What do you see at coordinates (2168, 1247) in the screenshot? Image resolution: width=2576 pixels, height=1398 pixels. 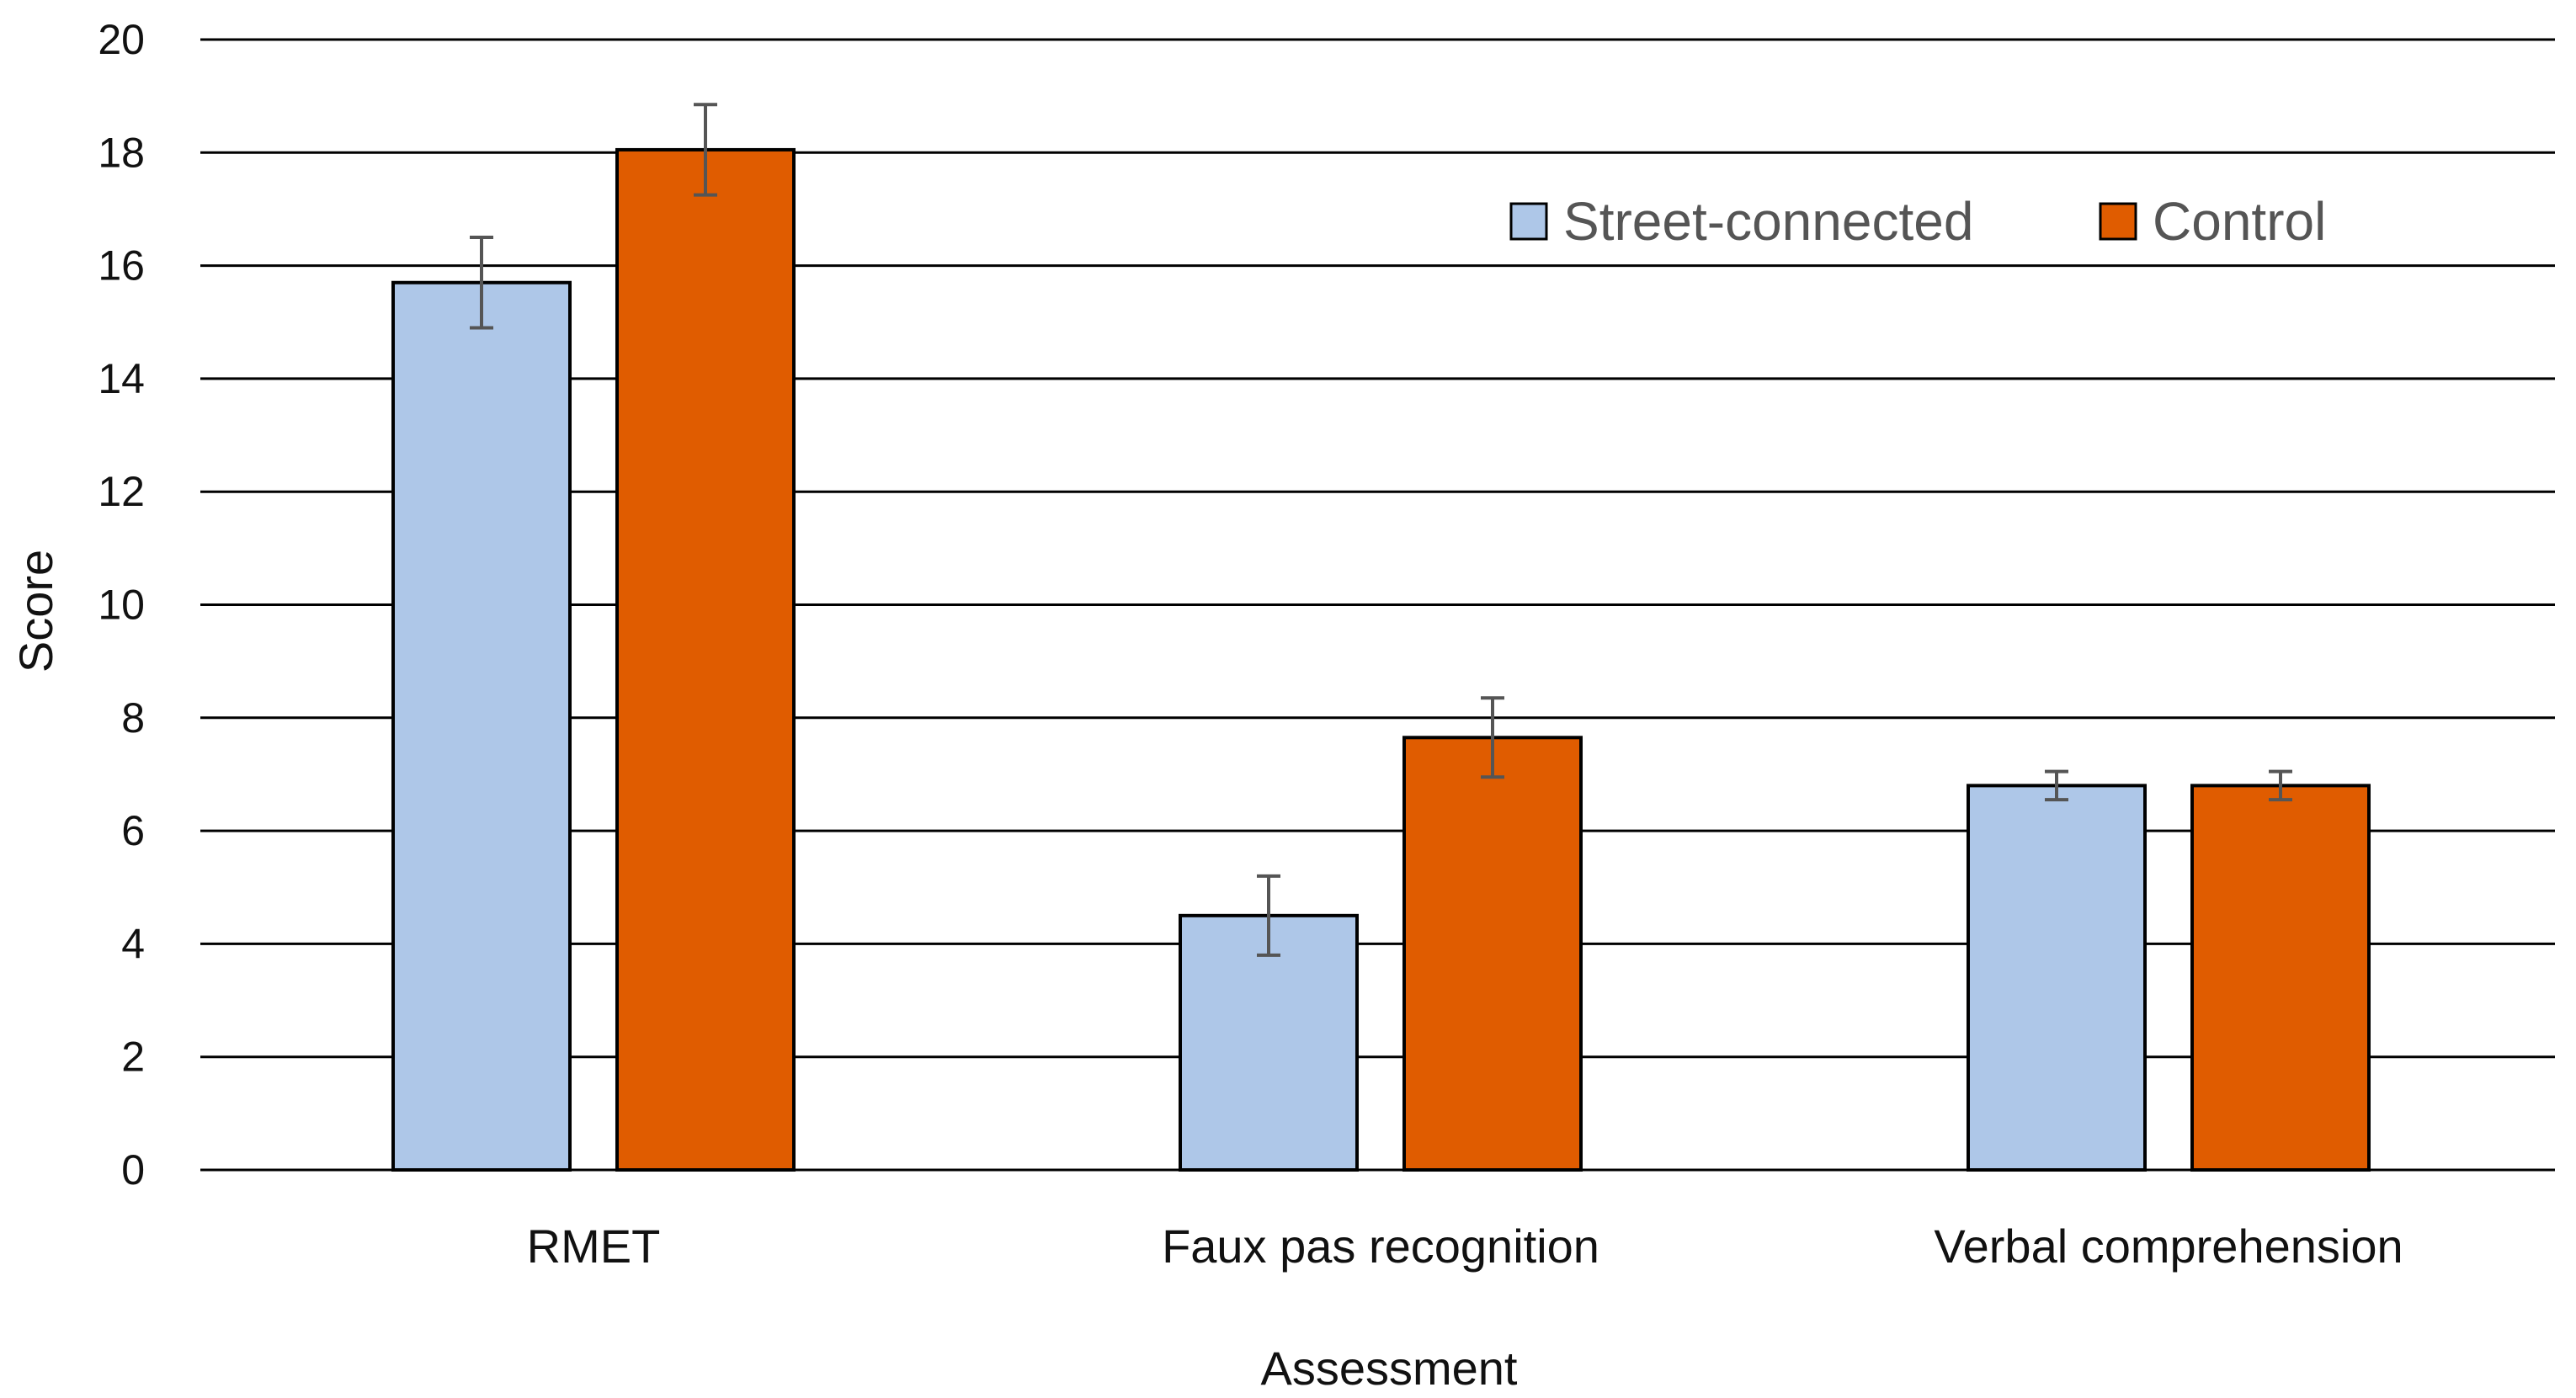 I see `x-category-label: Verbal comprehension` at bounding box center [2168, 1247].